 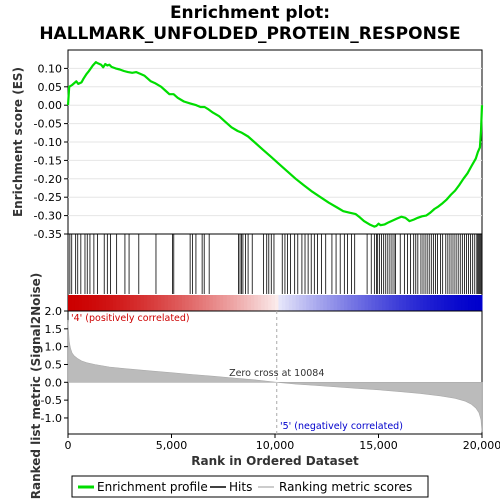 What do you see at coordinates (18, 142) in the screenshot?
I see `es-y-axis-label: Enrichment score (ES)` at bounding box center [18, 142].